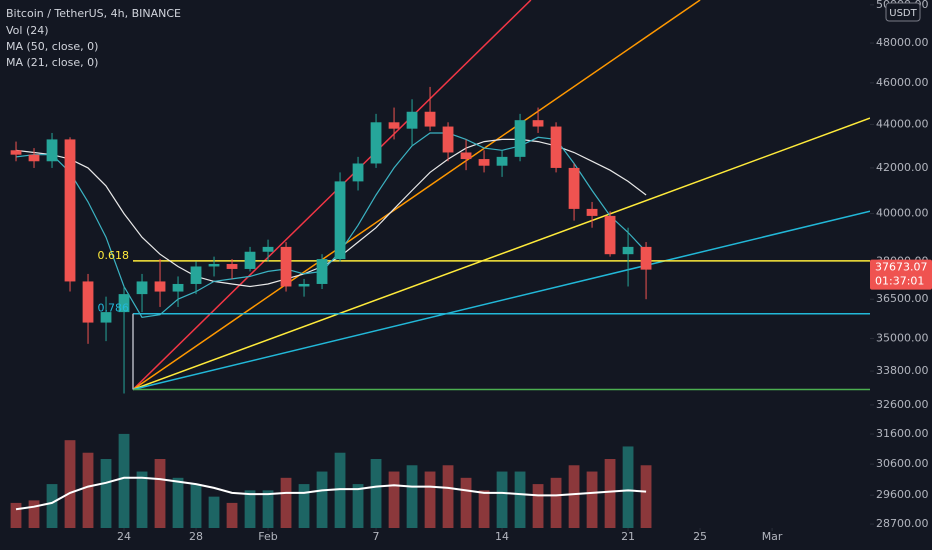 This screenshot has height=550, width=932. I want to click on y-tick-label: 31600.00, so click(902, 433).